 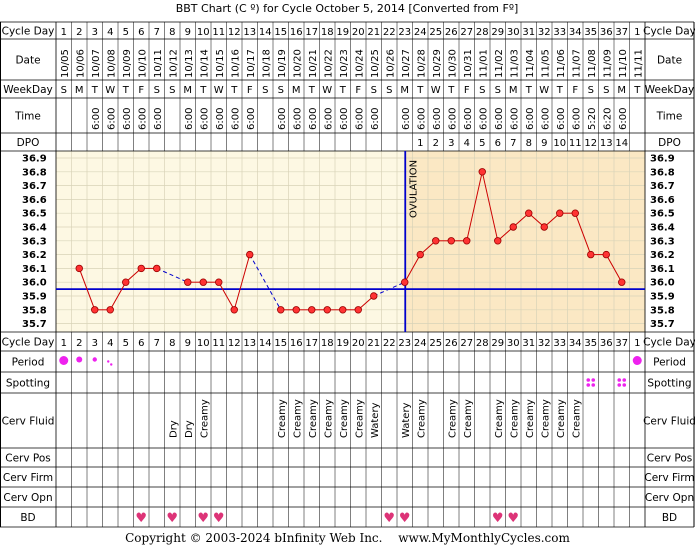 I want to click on cycle-day-cell: 15, so click(x=280, y=343).